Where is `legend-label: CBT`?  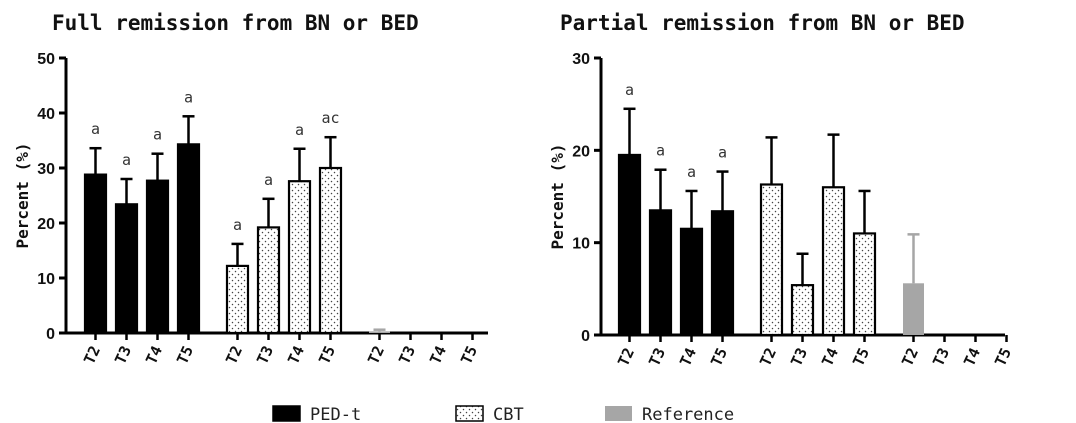
legend-label: CBT is located at coordinates (508, 414).